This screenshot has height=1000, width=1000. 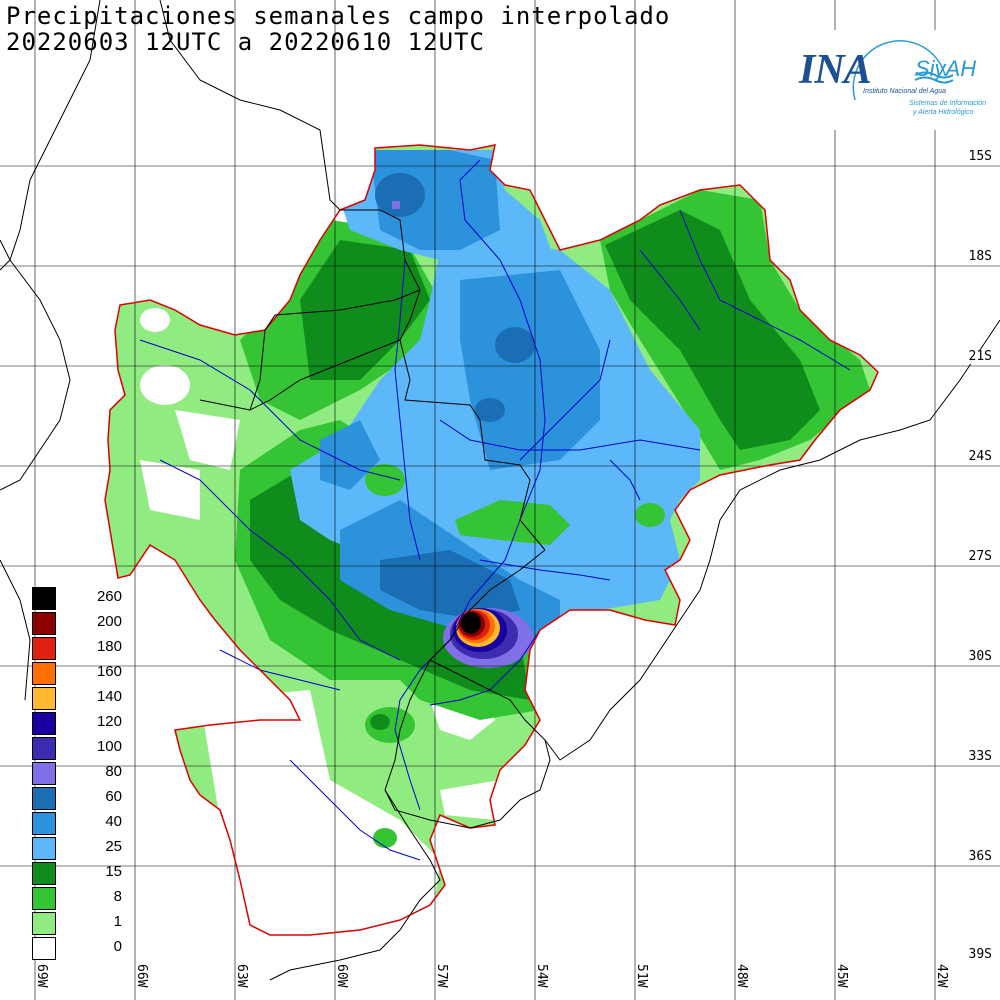 What do you see at coordinates (741, 976) in the screenshot?
I see `lon-label-48w: 48W` at bounding box center [741, 976].